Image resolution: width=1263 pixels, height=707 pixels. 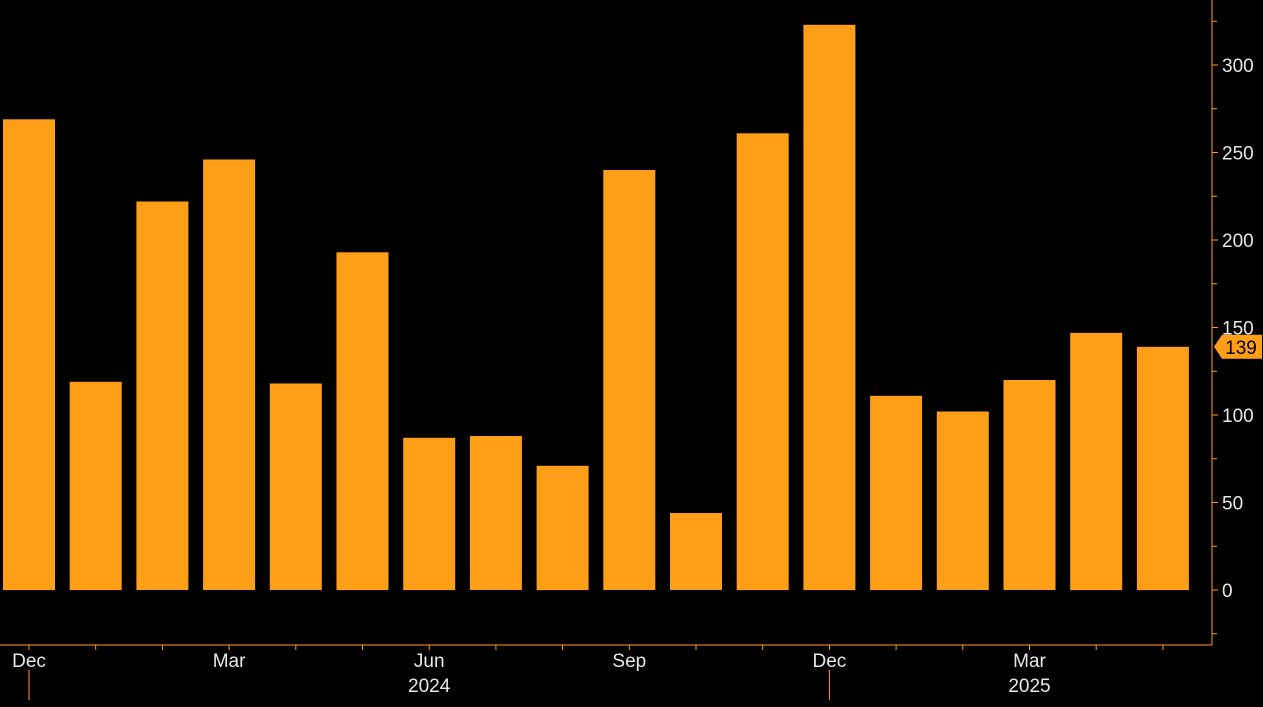 I want to click on y-tick-label: 200, so click(x=1238, y=241).